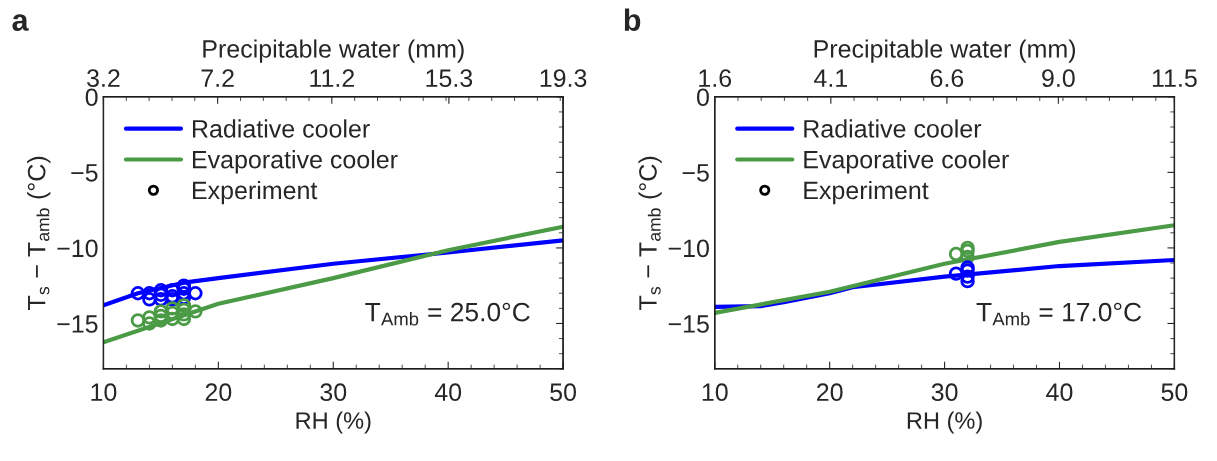 This screenshot has height=461, width=1217. Describe the element at coordinates (563, 78) in the screenshot. I see `x2-tick-label: 19.3` at that location.